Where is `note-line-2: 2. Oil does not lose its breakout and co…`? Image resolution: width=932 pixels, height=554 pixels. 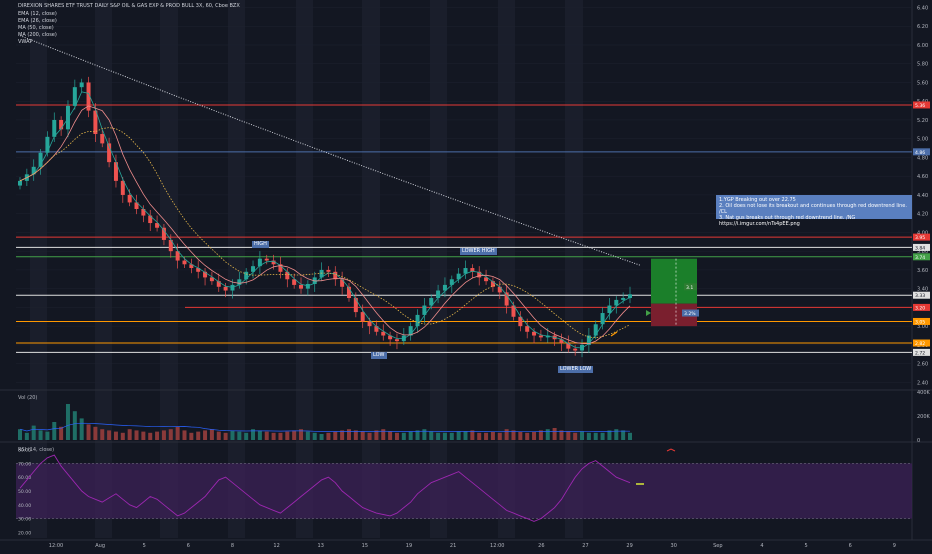
note-line-2: 2. Oil does not lose its breakout and co… is located at coordinates (813, 209).